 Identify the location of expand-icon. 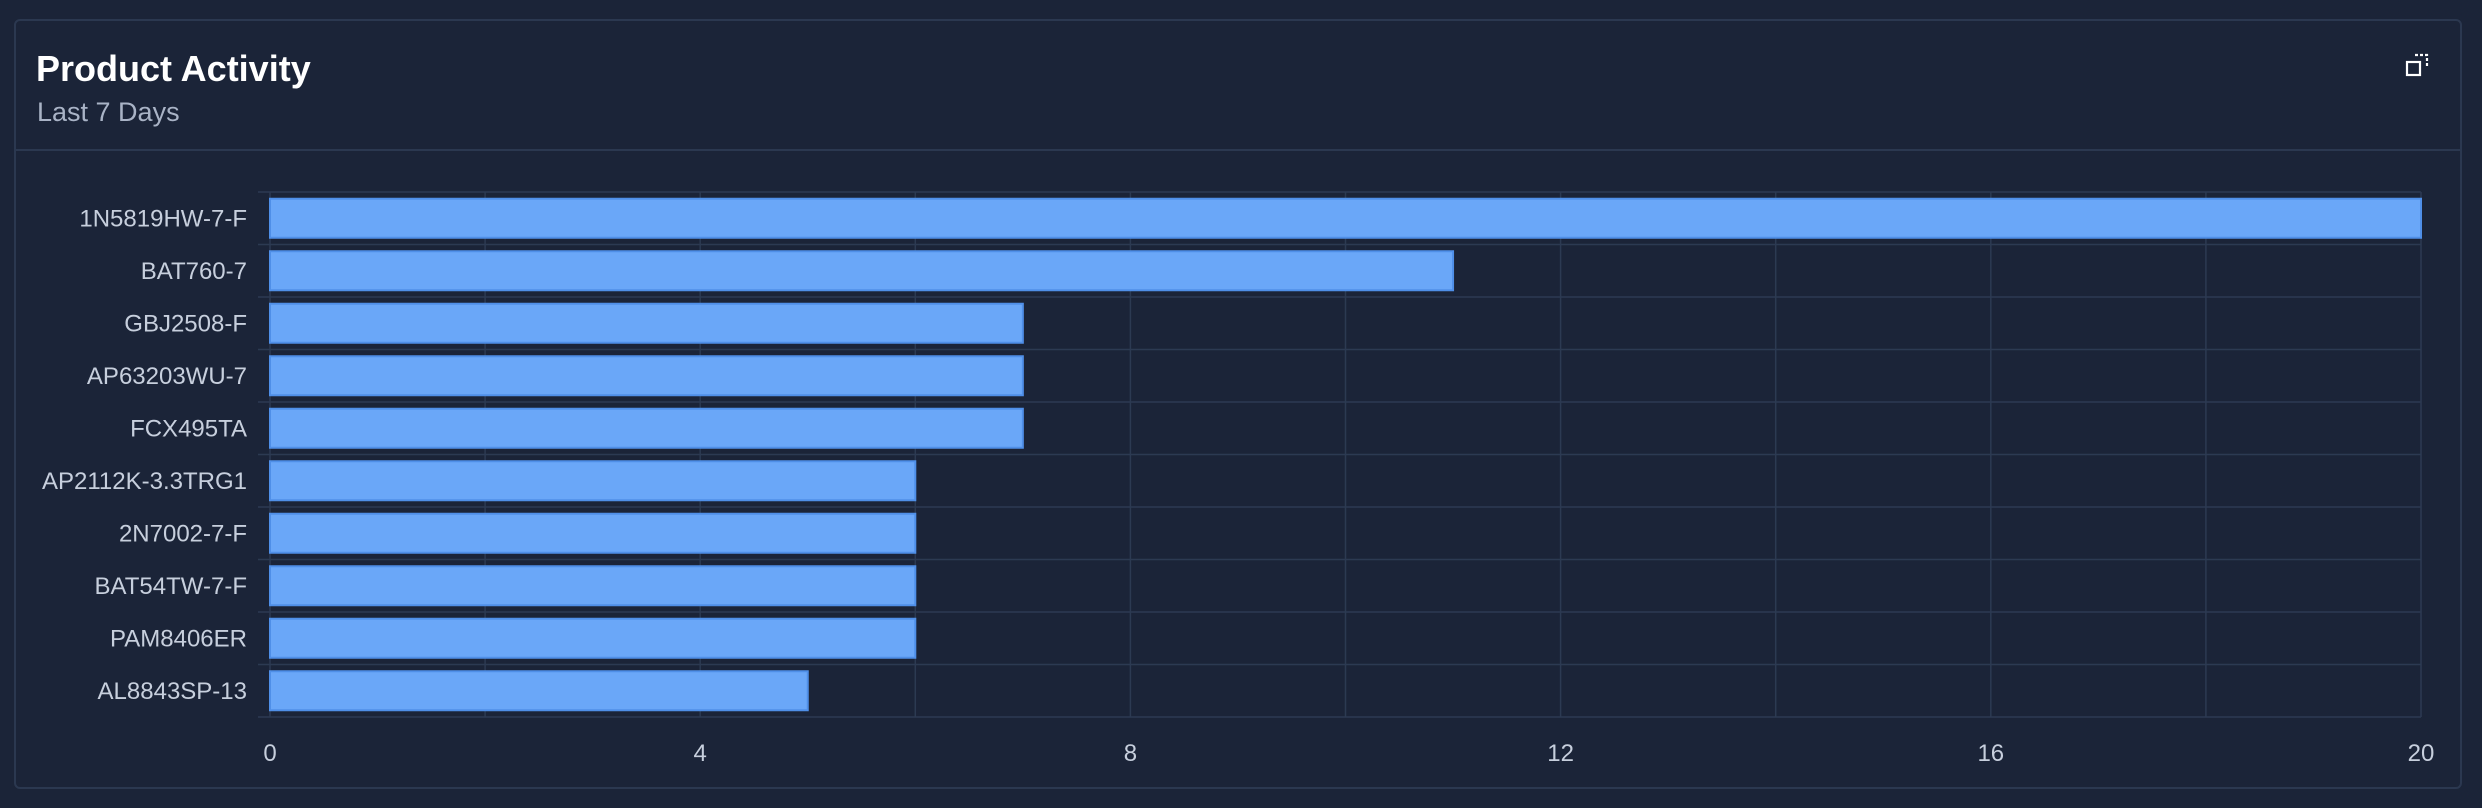
(2417, 65).